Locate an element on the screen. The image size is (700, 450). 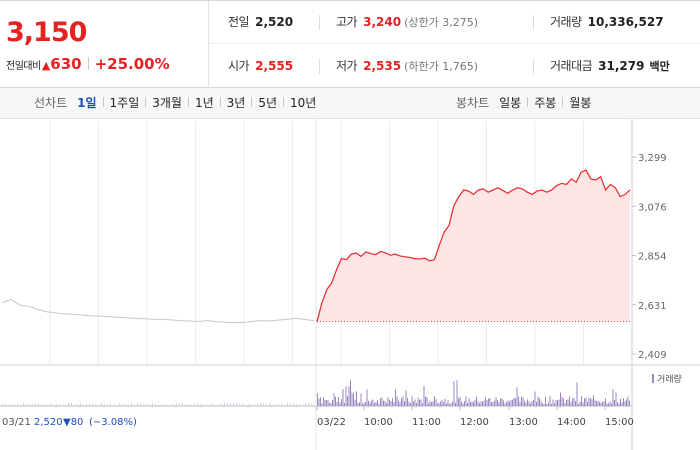
stat-label: 거래대금 is located at coordinates (571, 66).